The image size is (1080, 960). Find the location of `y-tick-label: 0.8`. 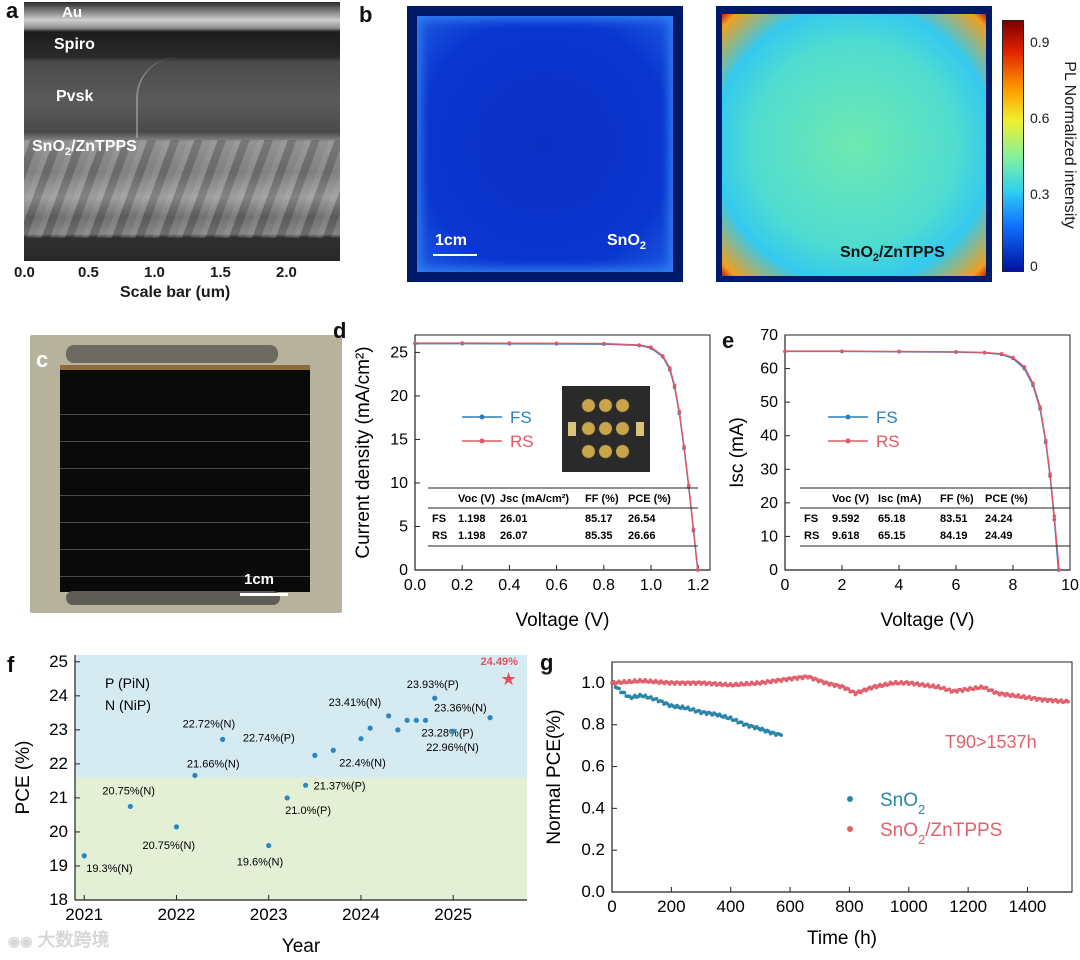

y-tick-label: 0.8 is located at coordinates (593, 724).